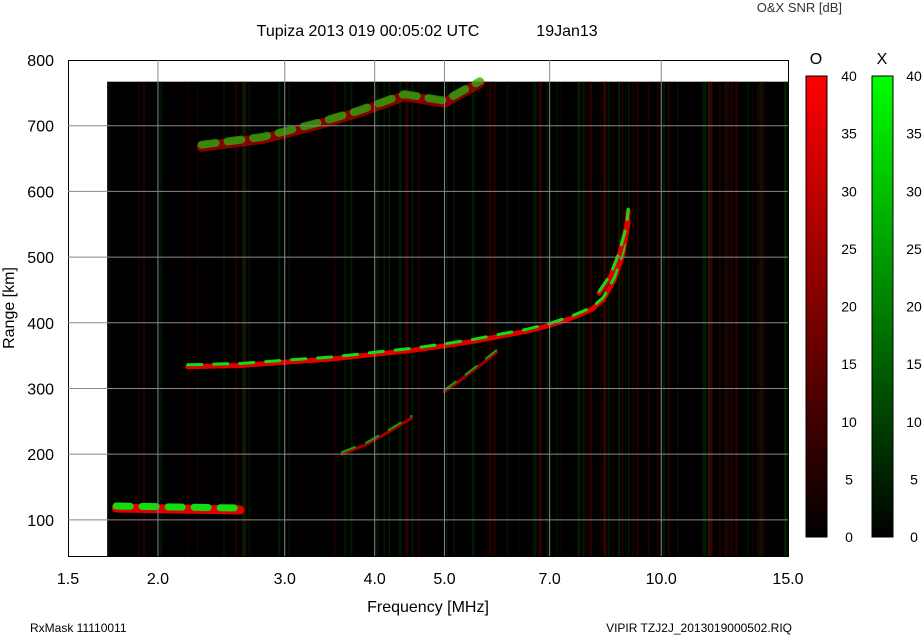 The width and height of the screenshot is (922, 636). I want to click on x-tick-label: 3.0, so click(285, 579).